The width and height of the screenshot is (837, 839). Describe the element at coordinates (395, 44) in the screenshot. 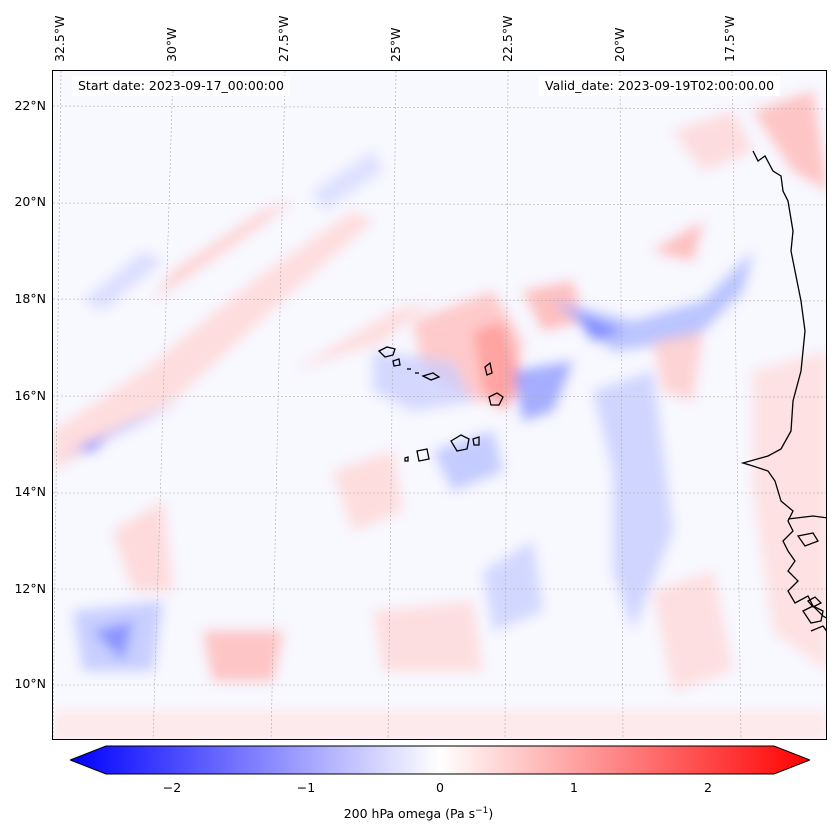

I see `longitude-label: 25°W` at that location.